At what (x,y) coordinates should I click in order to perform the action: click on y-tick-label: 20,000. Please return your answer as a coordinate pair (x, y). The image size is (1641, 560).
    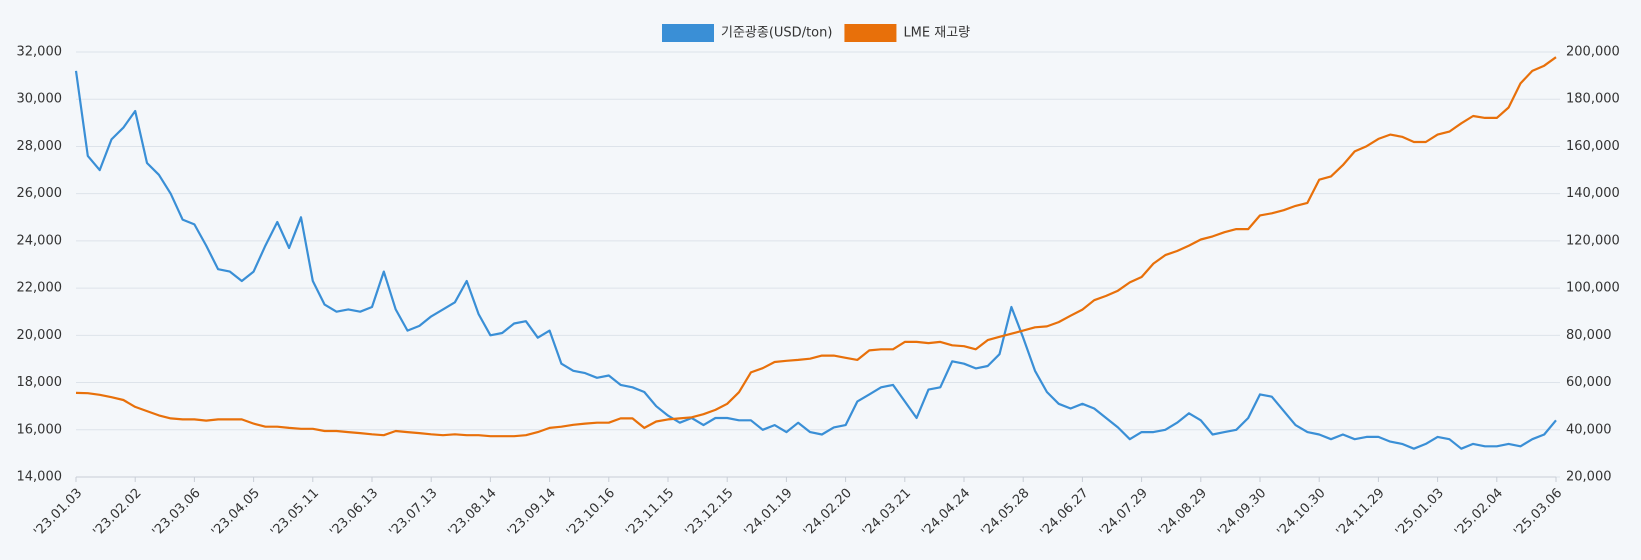
    Looking at the image, I should click on (40, 335).